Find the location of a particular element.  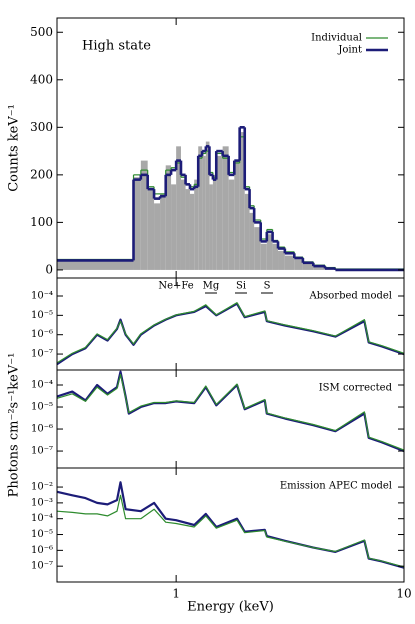

y-tick-label: 0 is located at coordinates (49, 269).